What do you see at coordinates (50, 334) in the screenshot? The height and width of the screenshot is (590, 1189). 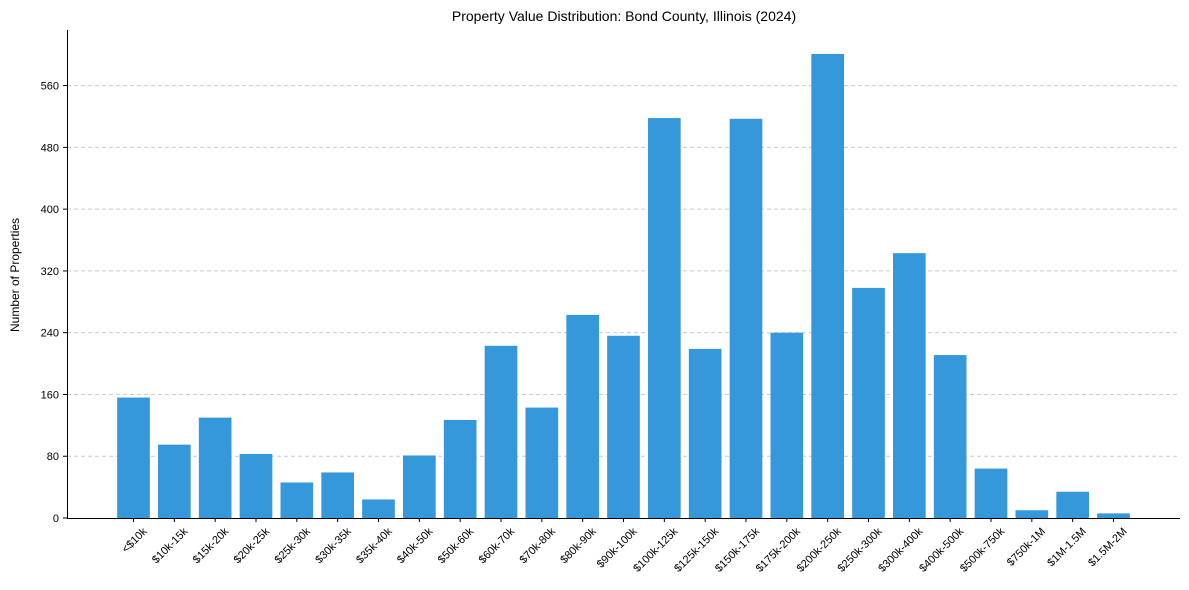 I see `y-tick-label: 240` at bounding box center [50, 334].